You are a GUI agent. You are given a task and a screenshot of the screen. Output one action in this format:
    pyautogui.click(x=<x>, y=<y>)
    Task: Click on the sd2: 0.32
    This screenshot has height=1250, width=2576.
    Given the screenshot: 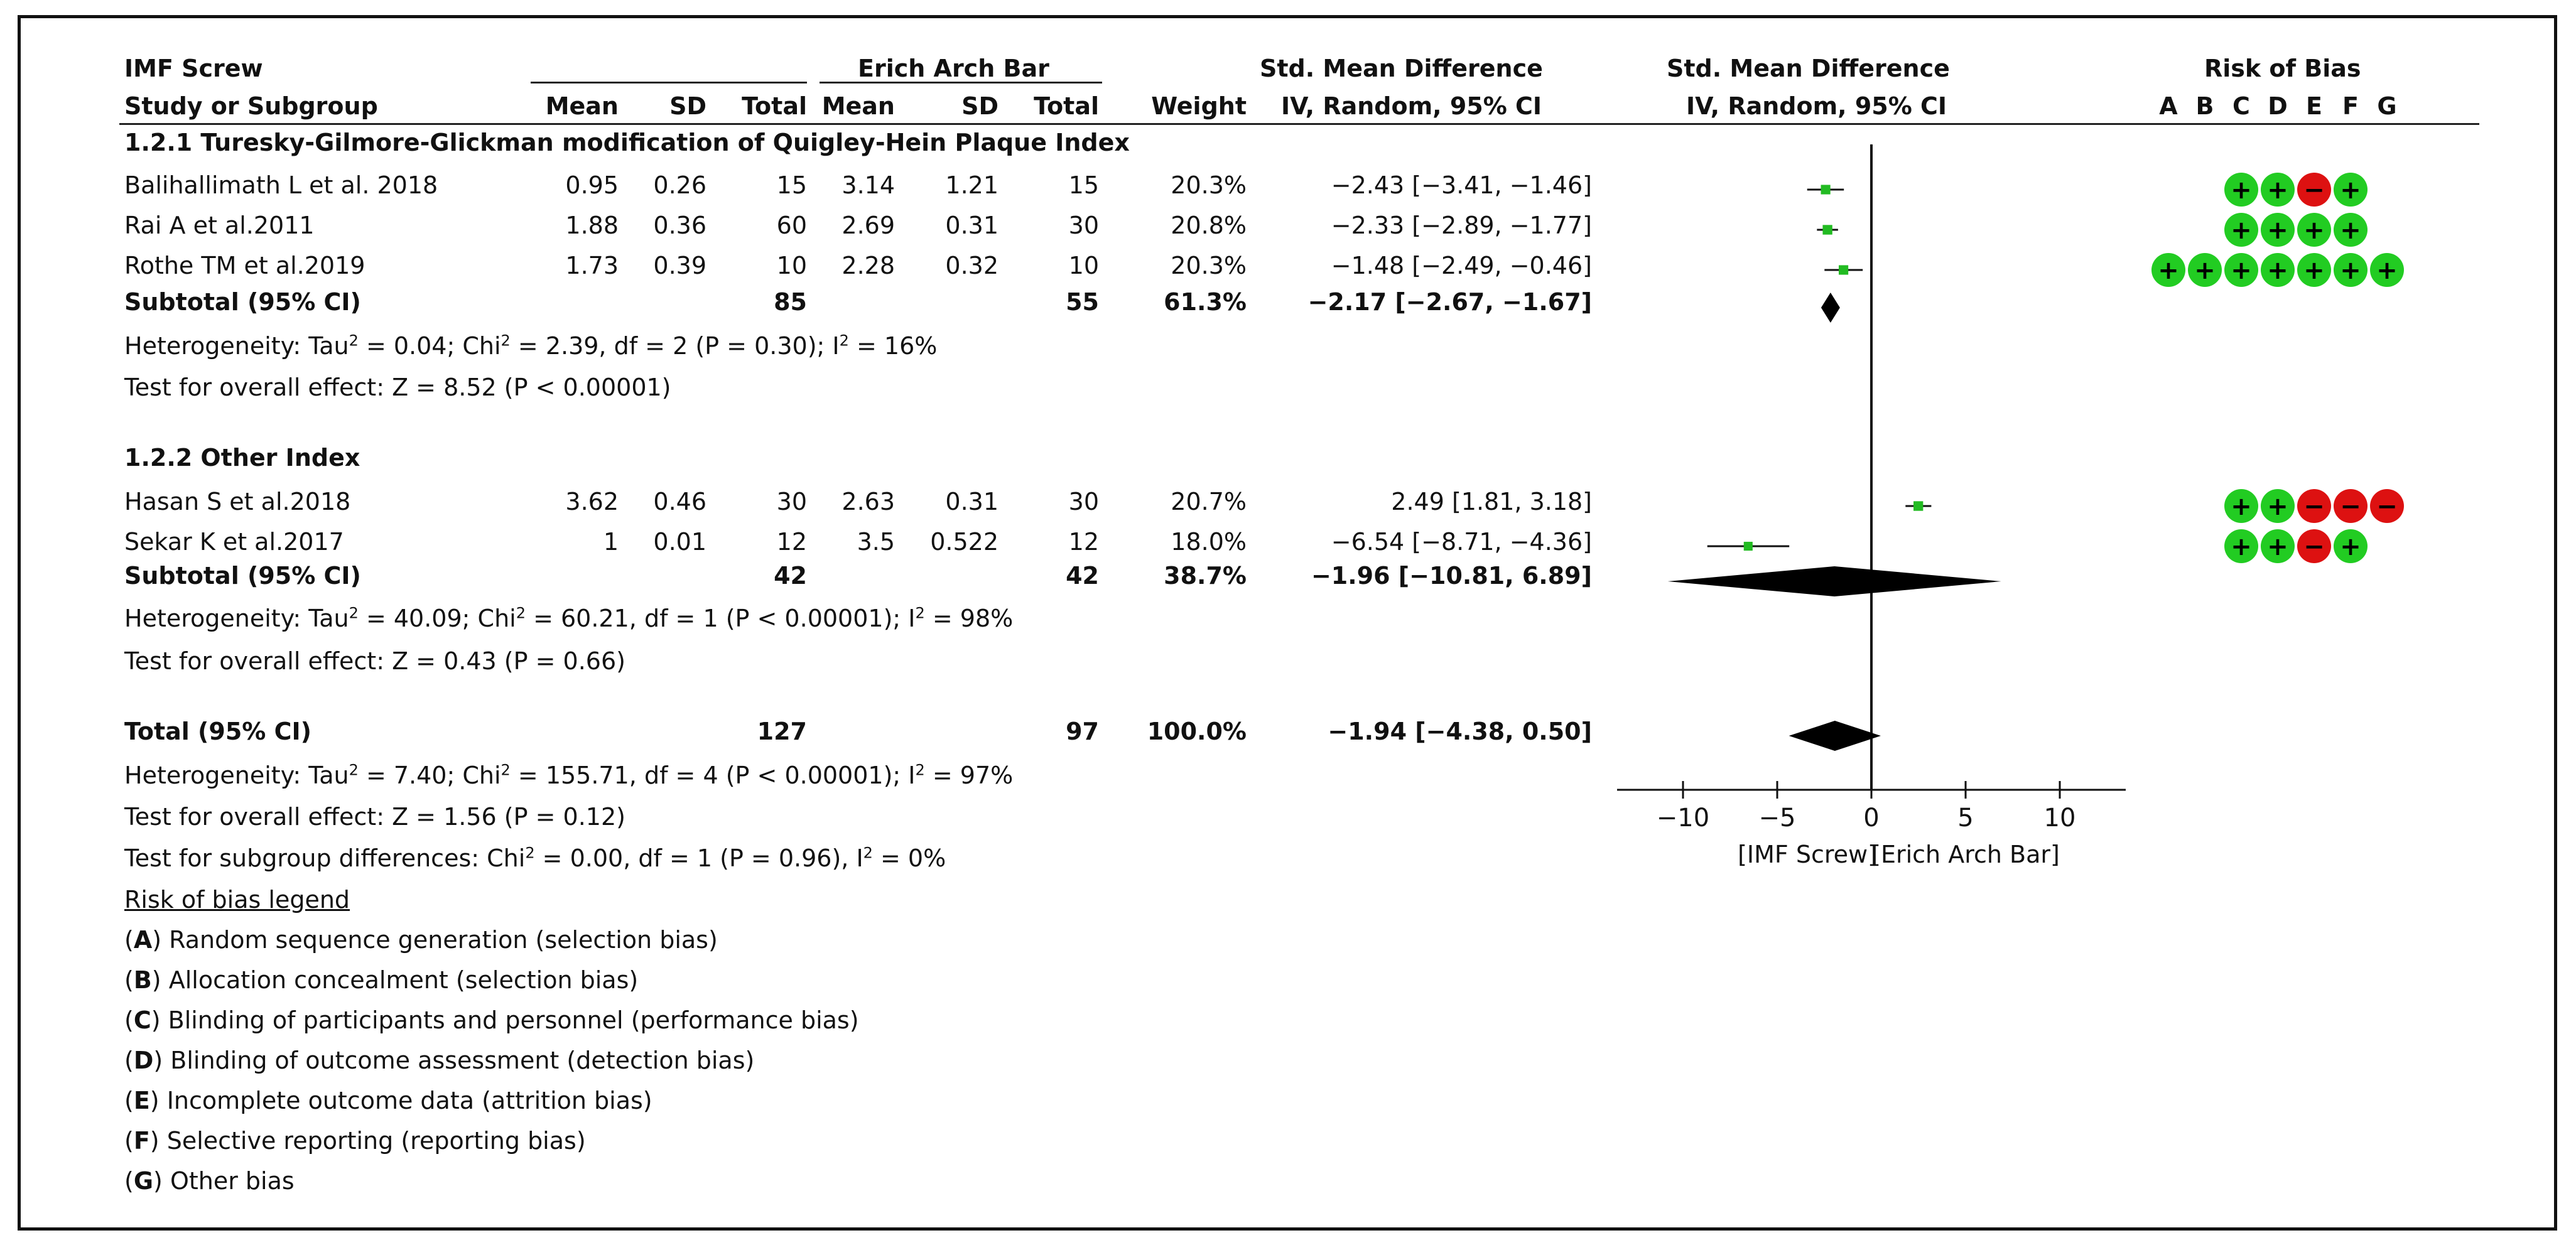 What is the action you would take?
    pyautogui.click(x=972, y=265)
    